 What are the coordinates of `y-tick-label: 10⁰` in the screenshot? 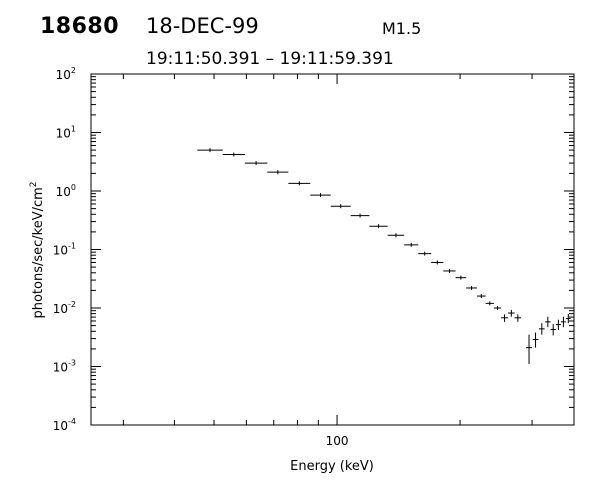 It's located at (66, 191).